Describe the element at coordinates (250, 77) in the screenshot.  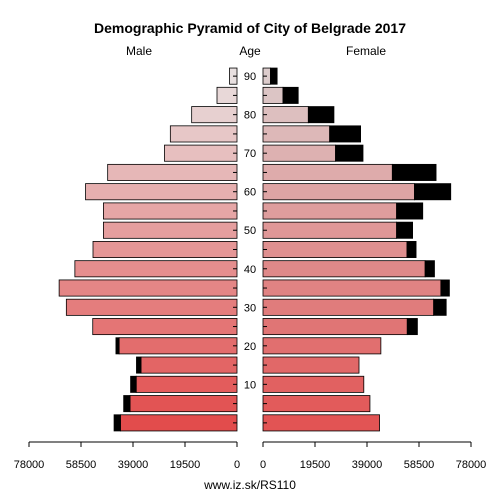
I see `age-tick-label-90: 90` at that location.